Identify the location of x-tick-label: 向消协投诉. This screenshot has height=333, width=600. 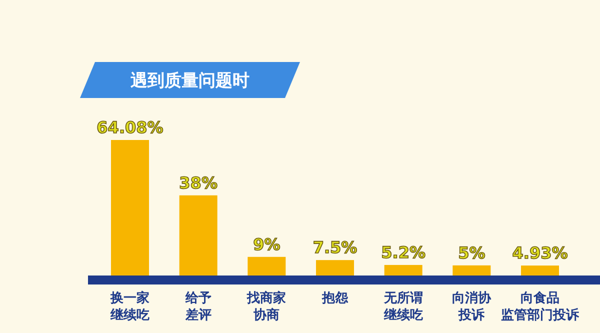
(472, 307).